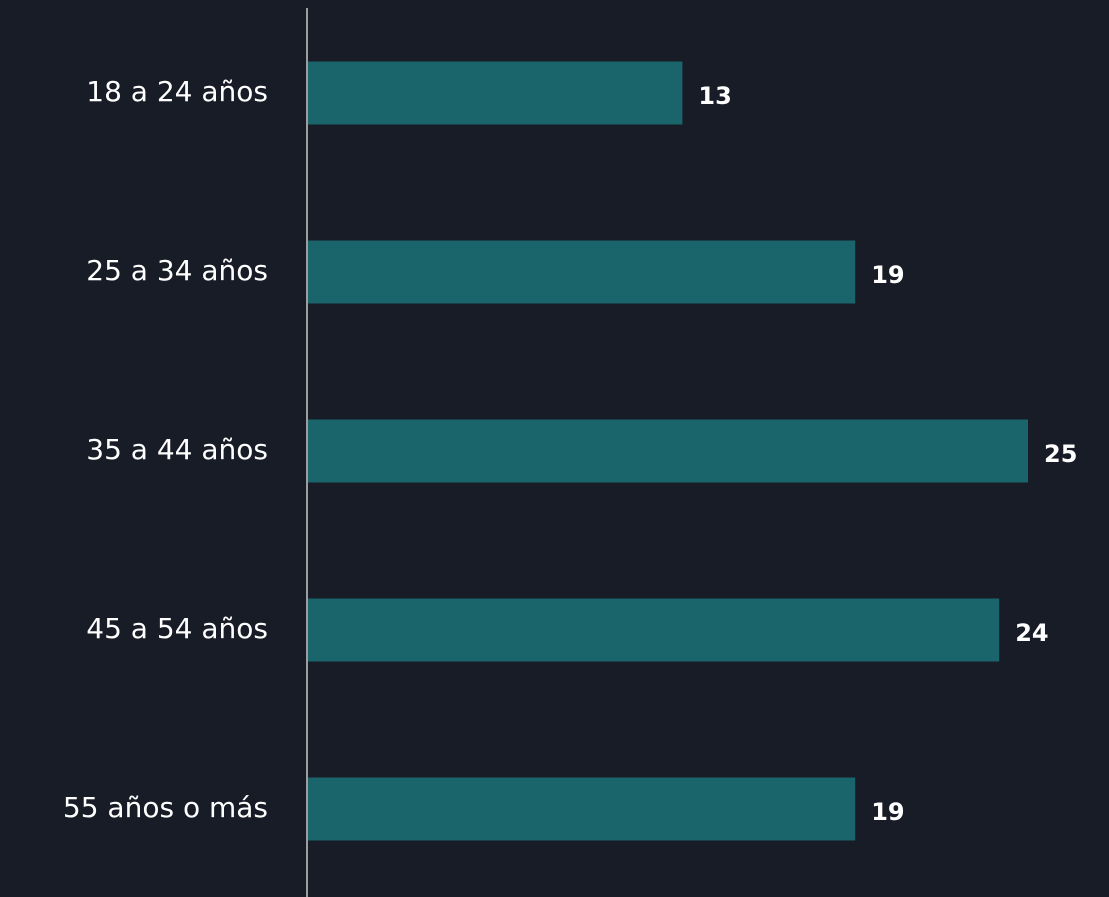  Describe the element at coordinates (714, 96) in the screenshot. I see `value-label: 13` at that location.